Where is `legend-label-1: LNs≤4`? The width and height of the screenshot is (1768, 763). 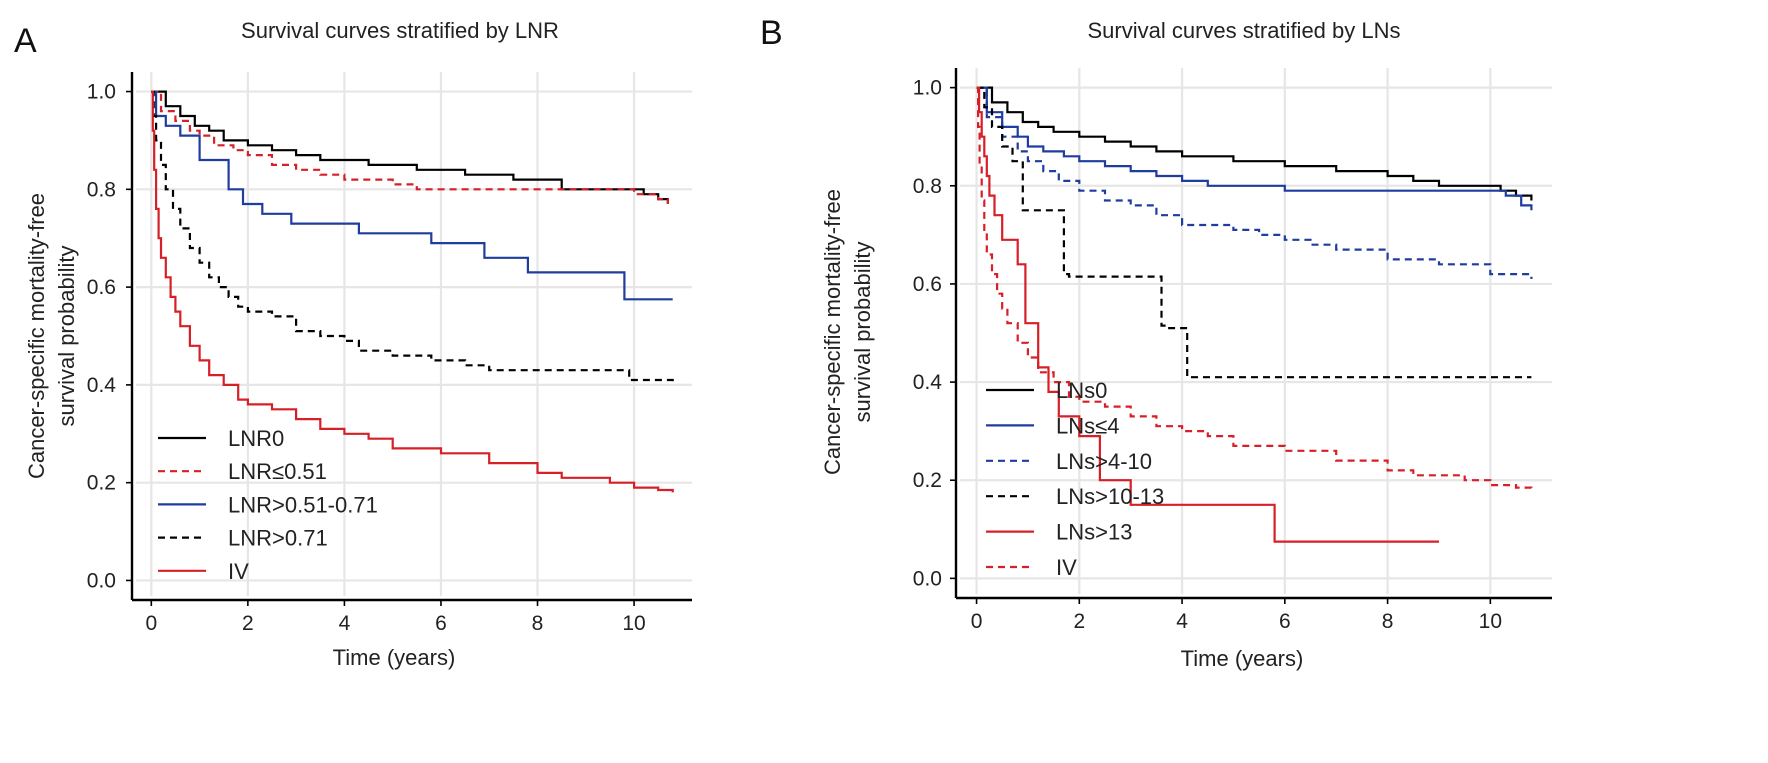 legend-label-1: LNs≤4 is located at coordinates (1087, 425).